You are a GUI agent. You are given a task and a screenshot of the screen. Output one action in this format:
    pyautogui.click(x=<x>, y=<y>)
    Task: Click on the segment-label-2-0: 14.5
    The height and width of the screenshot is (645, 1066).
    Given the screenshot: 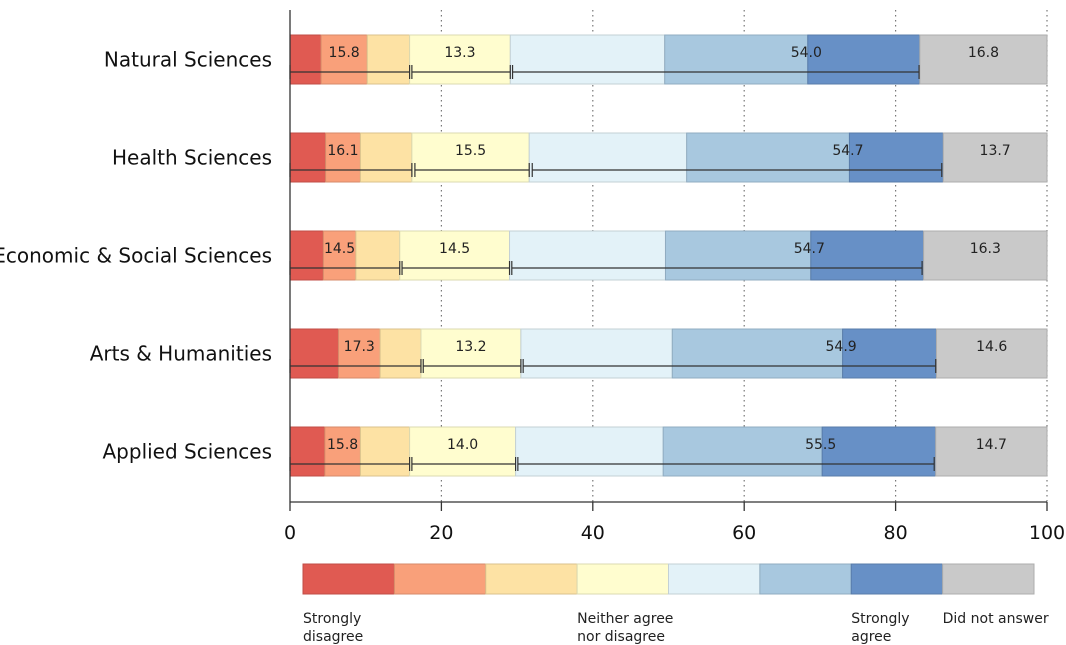 What is the action you would take?
    pyautogui.click(x=339, y=249)
    